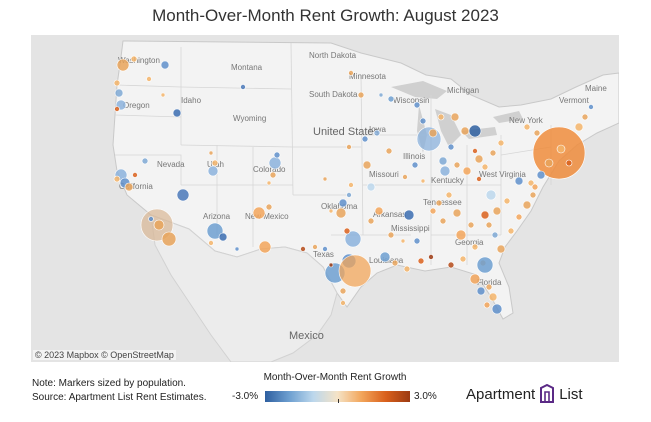  What do you see at coordinates (104, 355) in the screenshot?
I see `map-attribution: © 2023 Mapbox © OpenStreetMap` at bounding box center [104, 355].